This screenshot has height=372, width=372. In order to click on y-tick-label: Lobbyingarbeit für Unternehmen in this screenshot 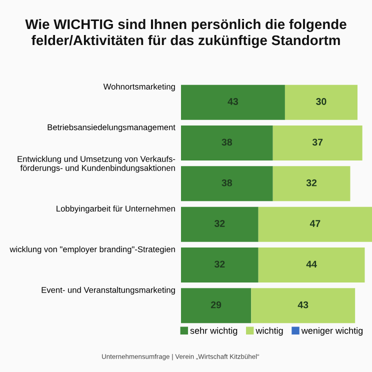, I will do `click(115, 209)`.